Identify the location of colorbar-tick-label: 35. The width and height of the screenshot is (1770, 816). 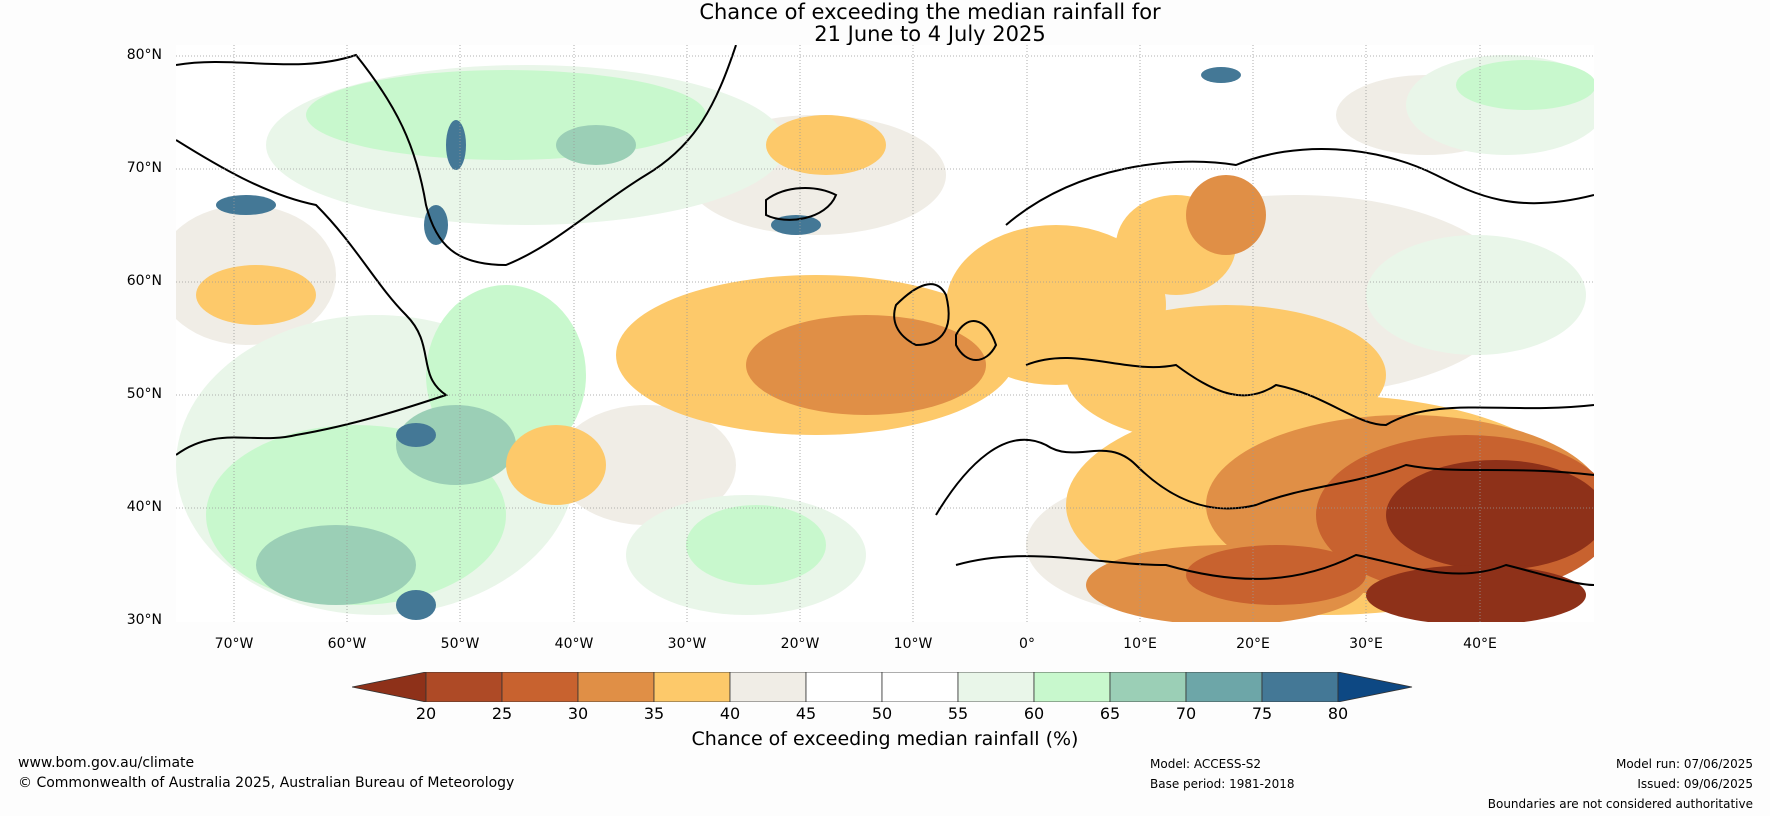
(654, 713).